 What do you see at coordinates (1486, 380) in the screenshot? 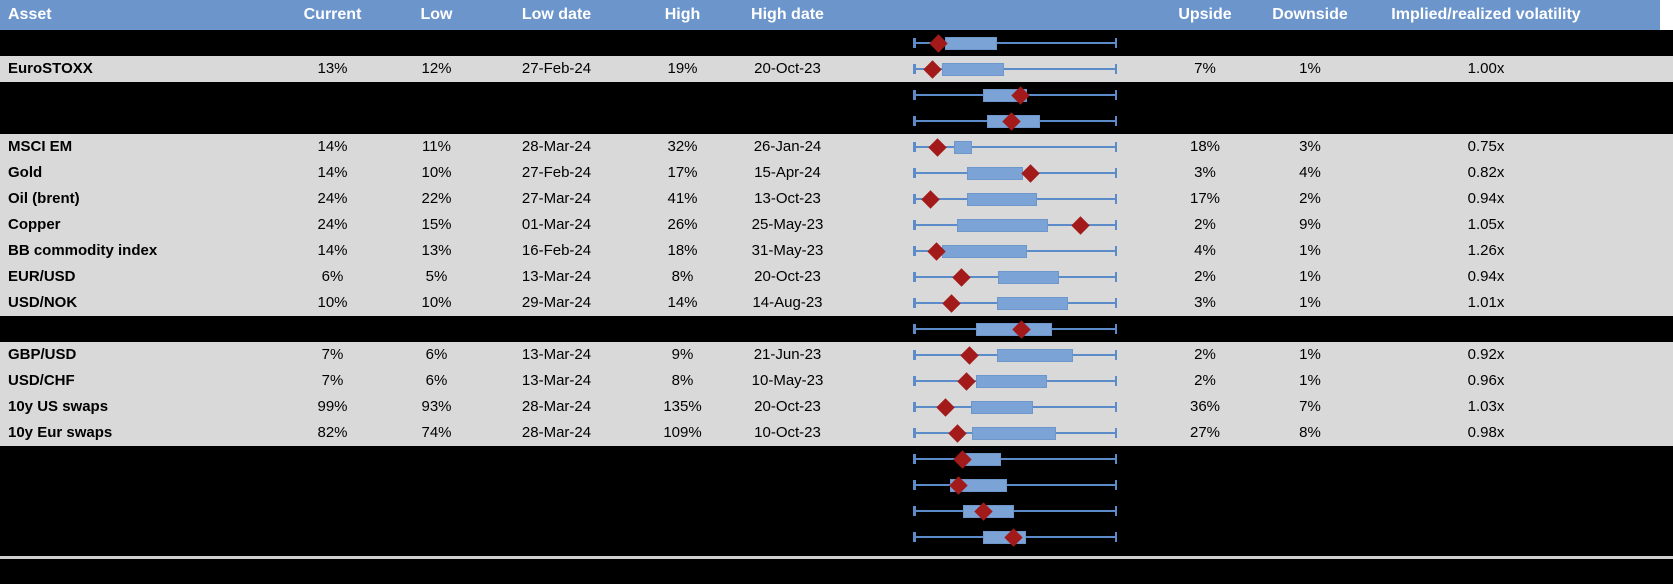
I see `implied-realized-cell: 0.96x` at bounding box center [1486, 380].